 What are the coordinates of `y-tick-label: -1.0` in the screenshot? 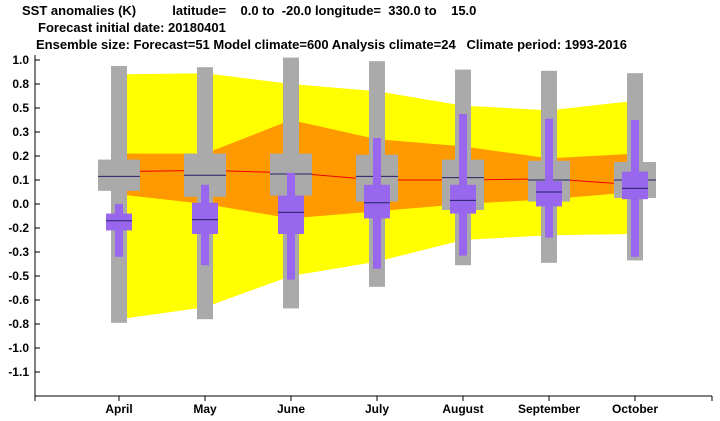 It's located at (18, 348).